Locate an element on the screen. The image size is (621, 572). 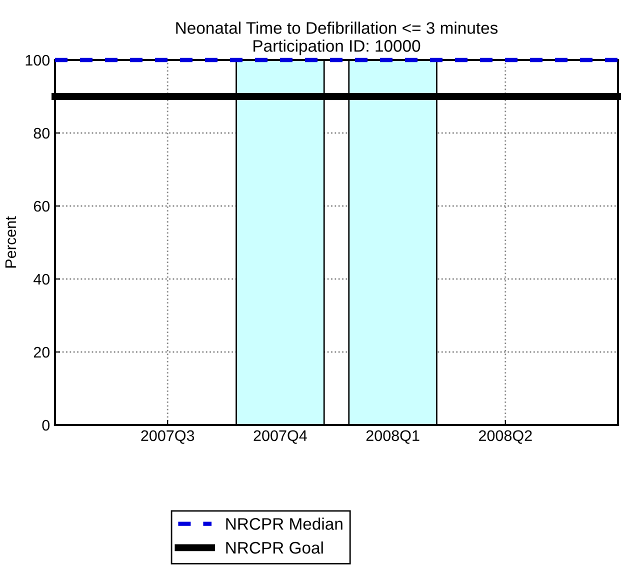
x-tick-label: 2008Q1 is located at coordinates (393, 437).